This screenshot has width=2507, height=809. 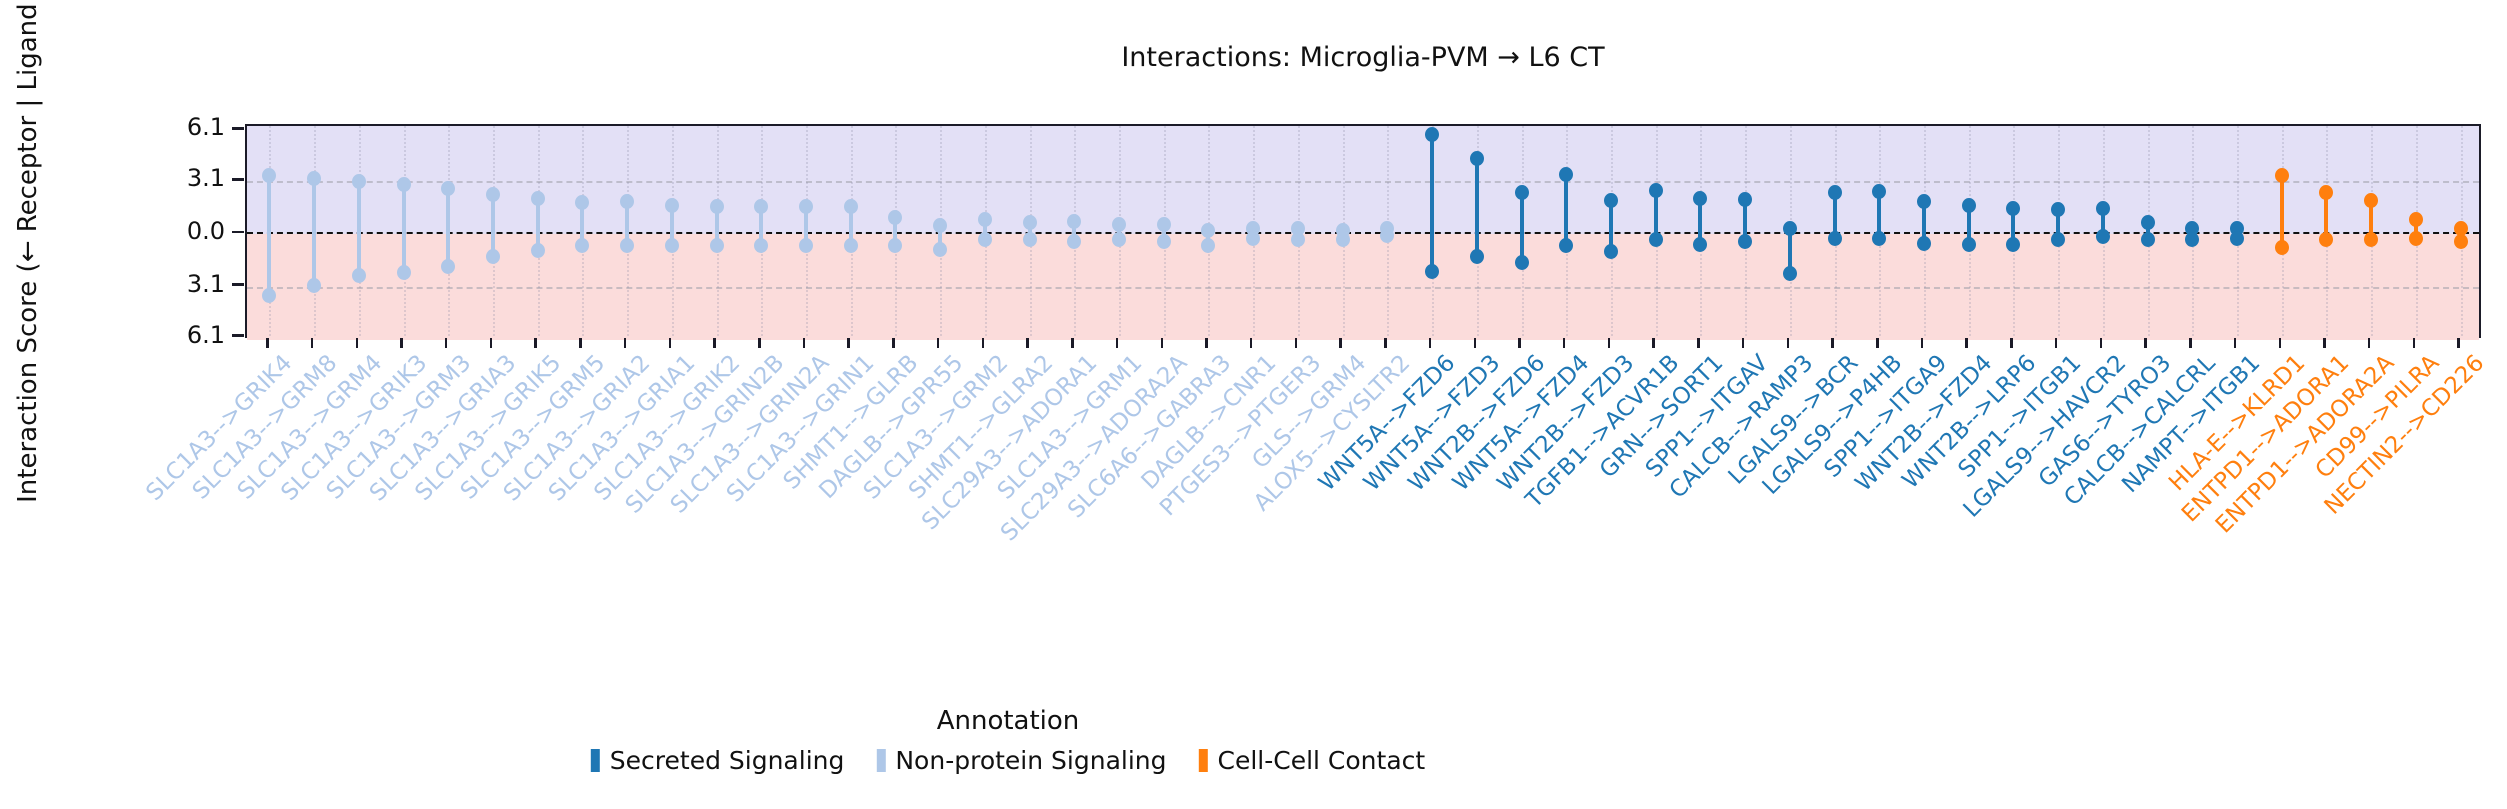 What do you see at coordinates (1321, 760) in the screenshot?
I see `legend-item-label: Cell-Cell Contact` at bounding box center [1321, 760].